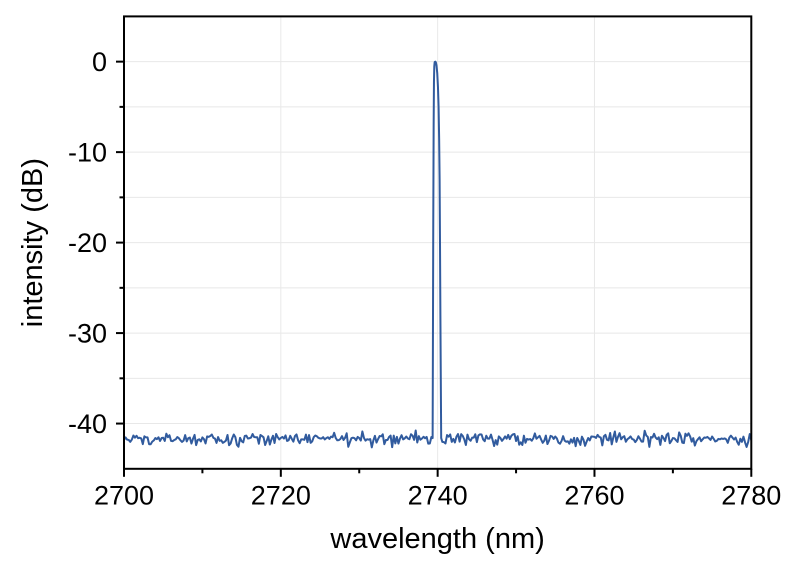 This screenshot has width=800, height=570. I want to click on x-tick-label: 2760, so click(594, 495).